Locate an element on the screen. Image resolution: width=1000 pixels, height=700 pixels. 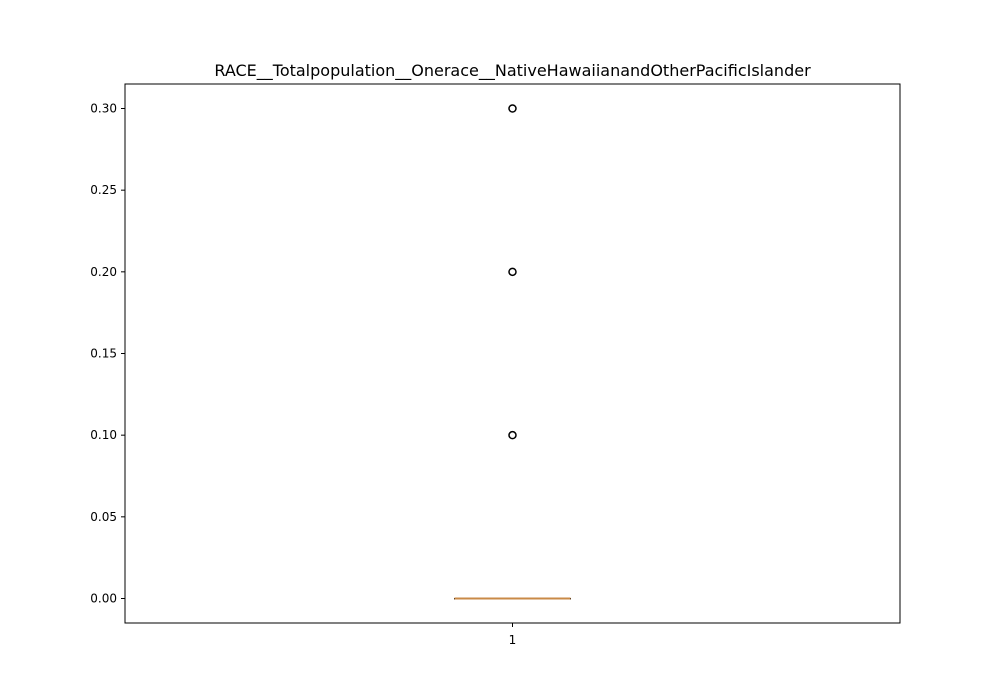
y-tick-label: 0.10 is located at coordinates (103, 435).